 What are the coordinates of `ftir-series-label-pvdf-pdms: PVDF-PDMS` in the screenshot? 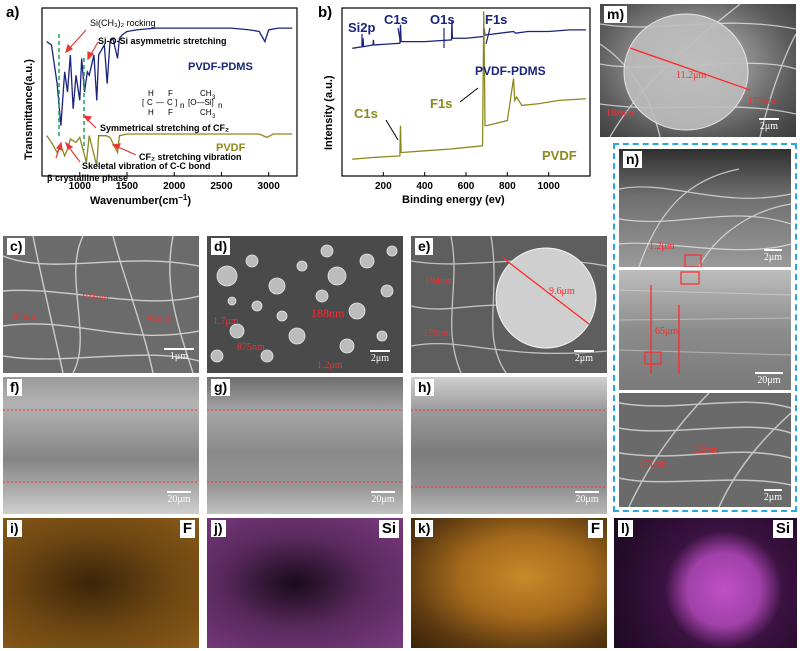 It's located at (220, 67).